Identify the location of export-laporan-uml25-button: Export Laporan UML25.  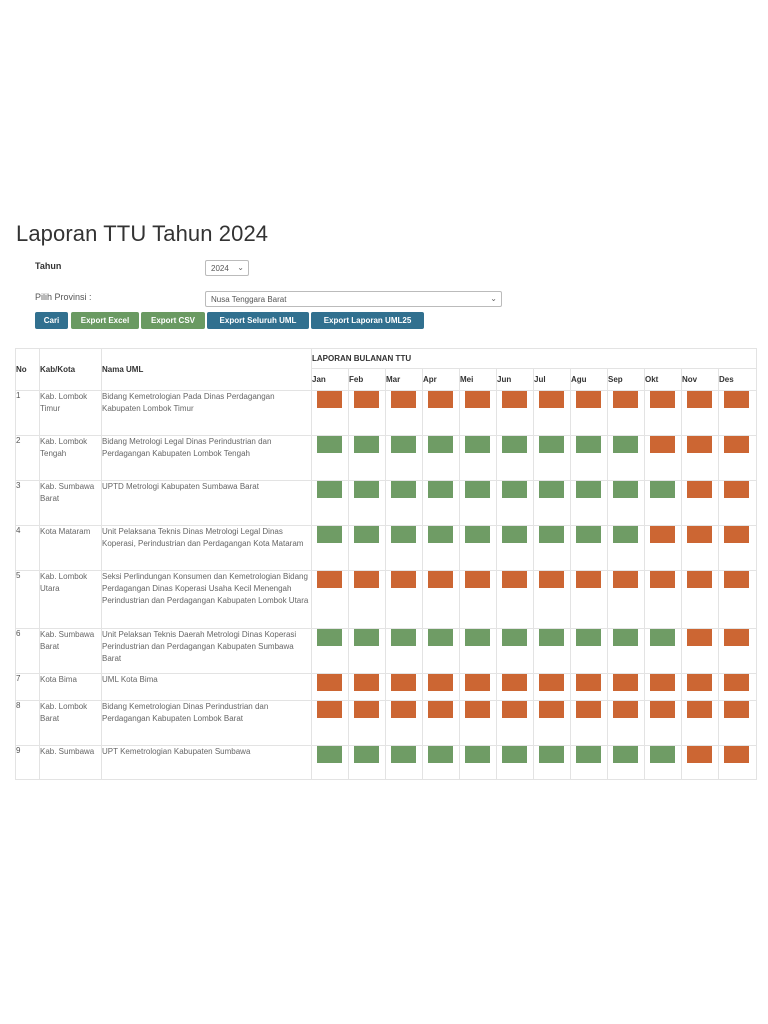
(367, 320).